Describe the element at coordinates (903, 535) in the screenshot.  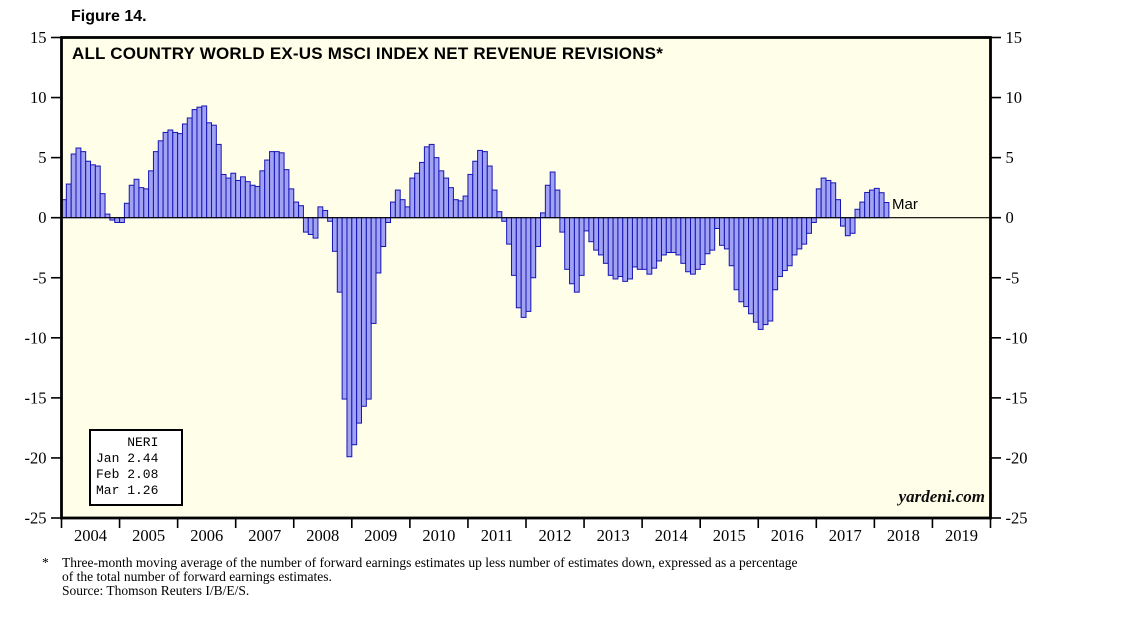
I see `x-year-label-2018: 2018` at that location.